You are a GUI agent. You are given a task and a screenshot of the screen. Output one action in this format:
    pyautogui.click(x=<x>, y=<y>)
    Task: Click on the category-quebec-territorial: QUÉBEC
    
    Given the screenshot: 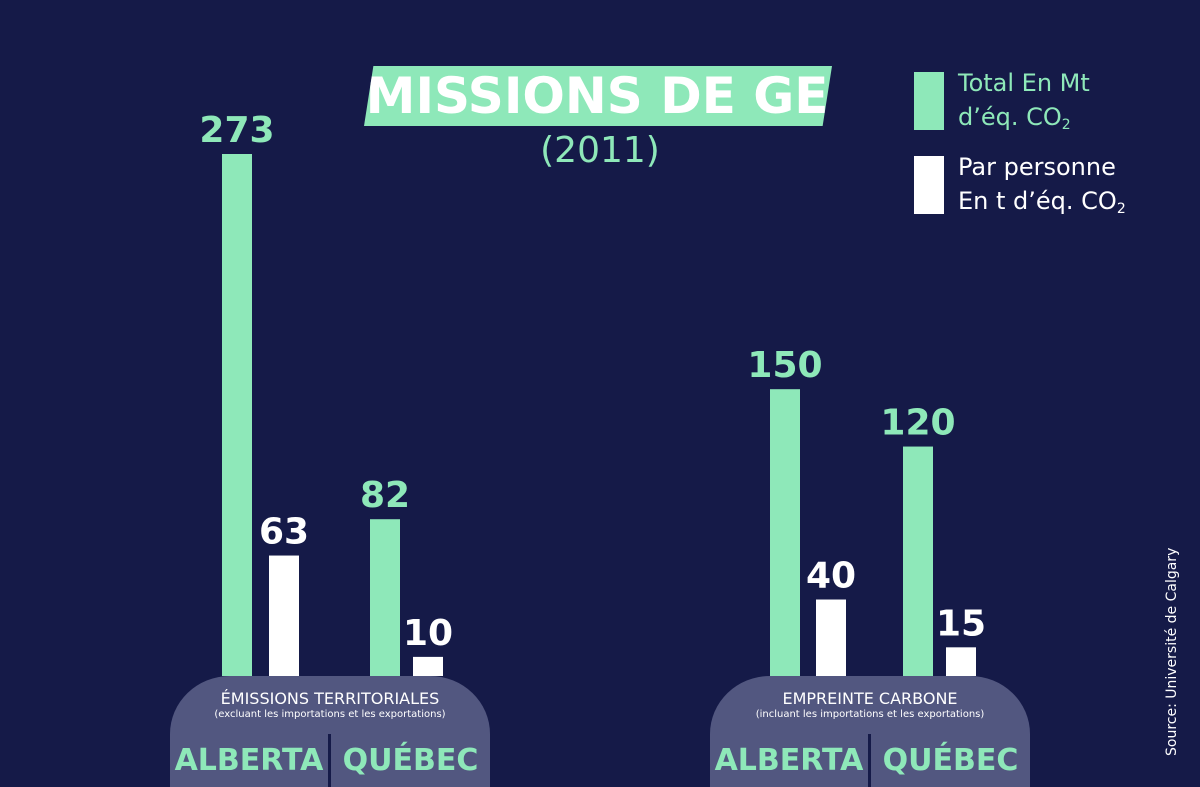 What is the action you would take?
    pyautogui.click(x=410, y=760)
    